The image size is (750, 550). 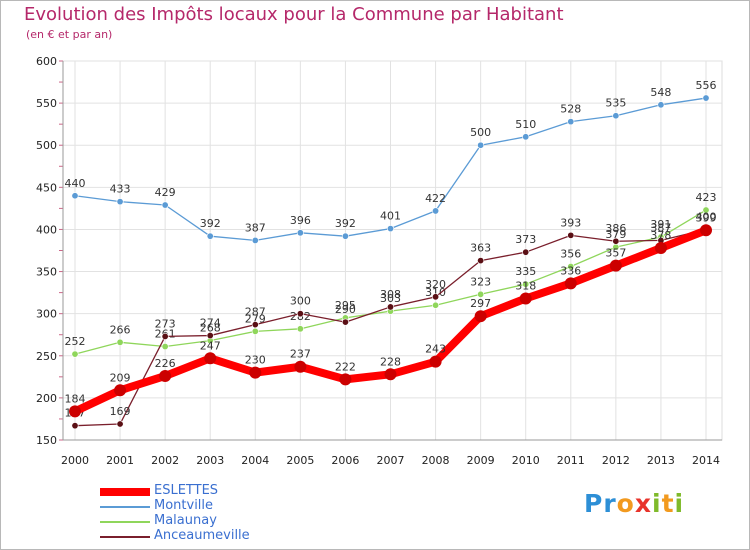 What do you see at coordinates (345, 460) in the screenshot?
I see `x-tick-label-2006: 2006` at bounding box center [345, 460].